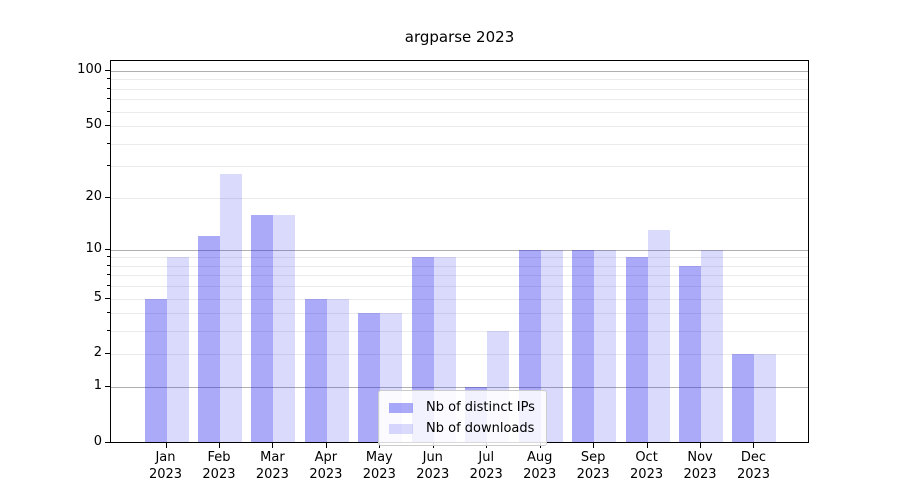  What do you see at coordinates (89, 69) in the screenshot?
I see `y-tick-label-100: 100` at bounding box center [89, 69].